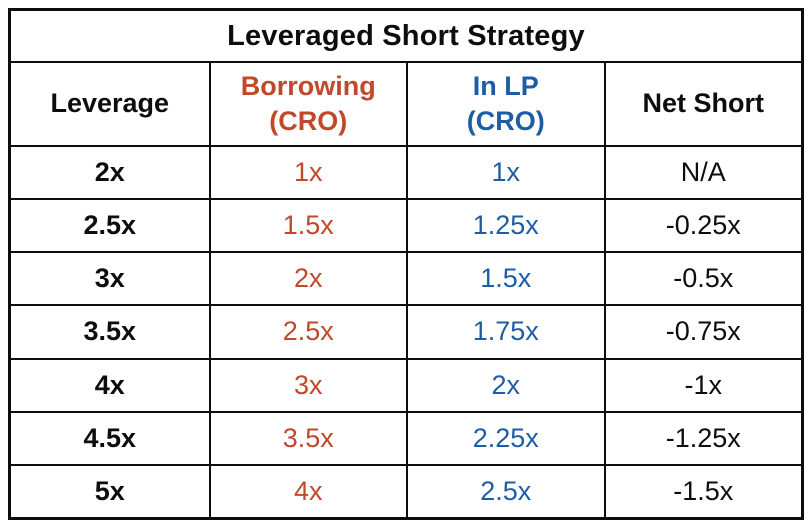 This screenshot has width=812, height=528. What do you see at coordinates (505, 490) in the screenshot?
I see `cell-in-lp: 2.5x` at bounding box center [505, 490].